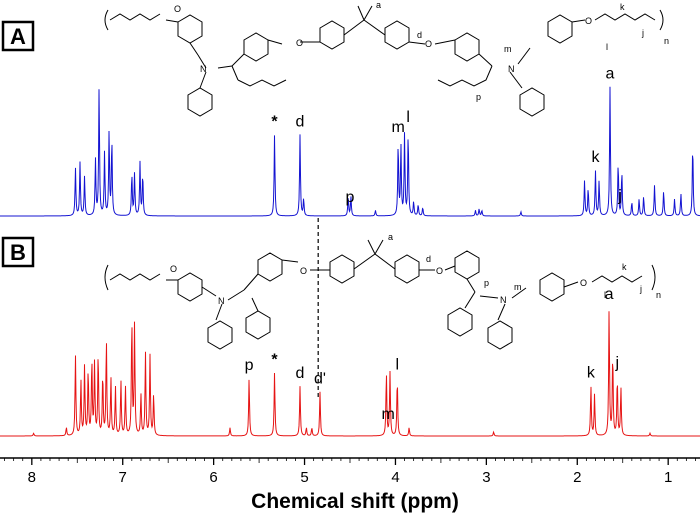 The image size is (700, 522). I want to click on struct-a-label: k, so click(622, 7).